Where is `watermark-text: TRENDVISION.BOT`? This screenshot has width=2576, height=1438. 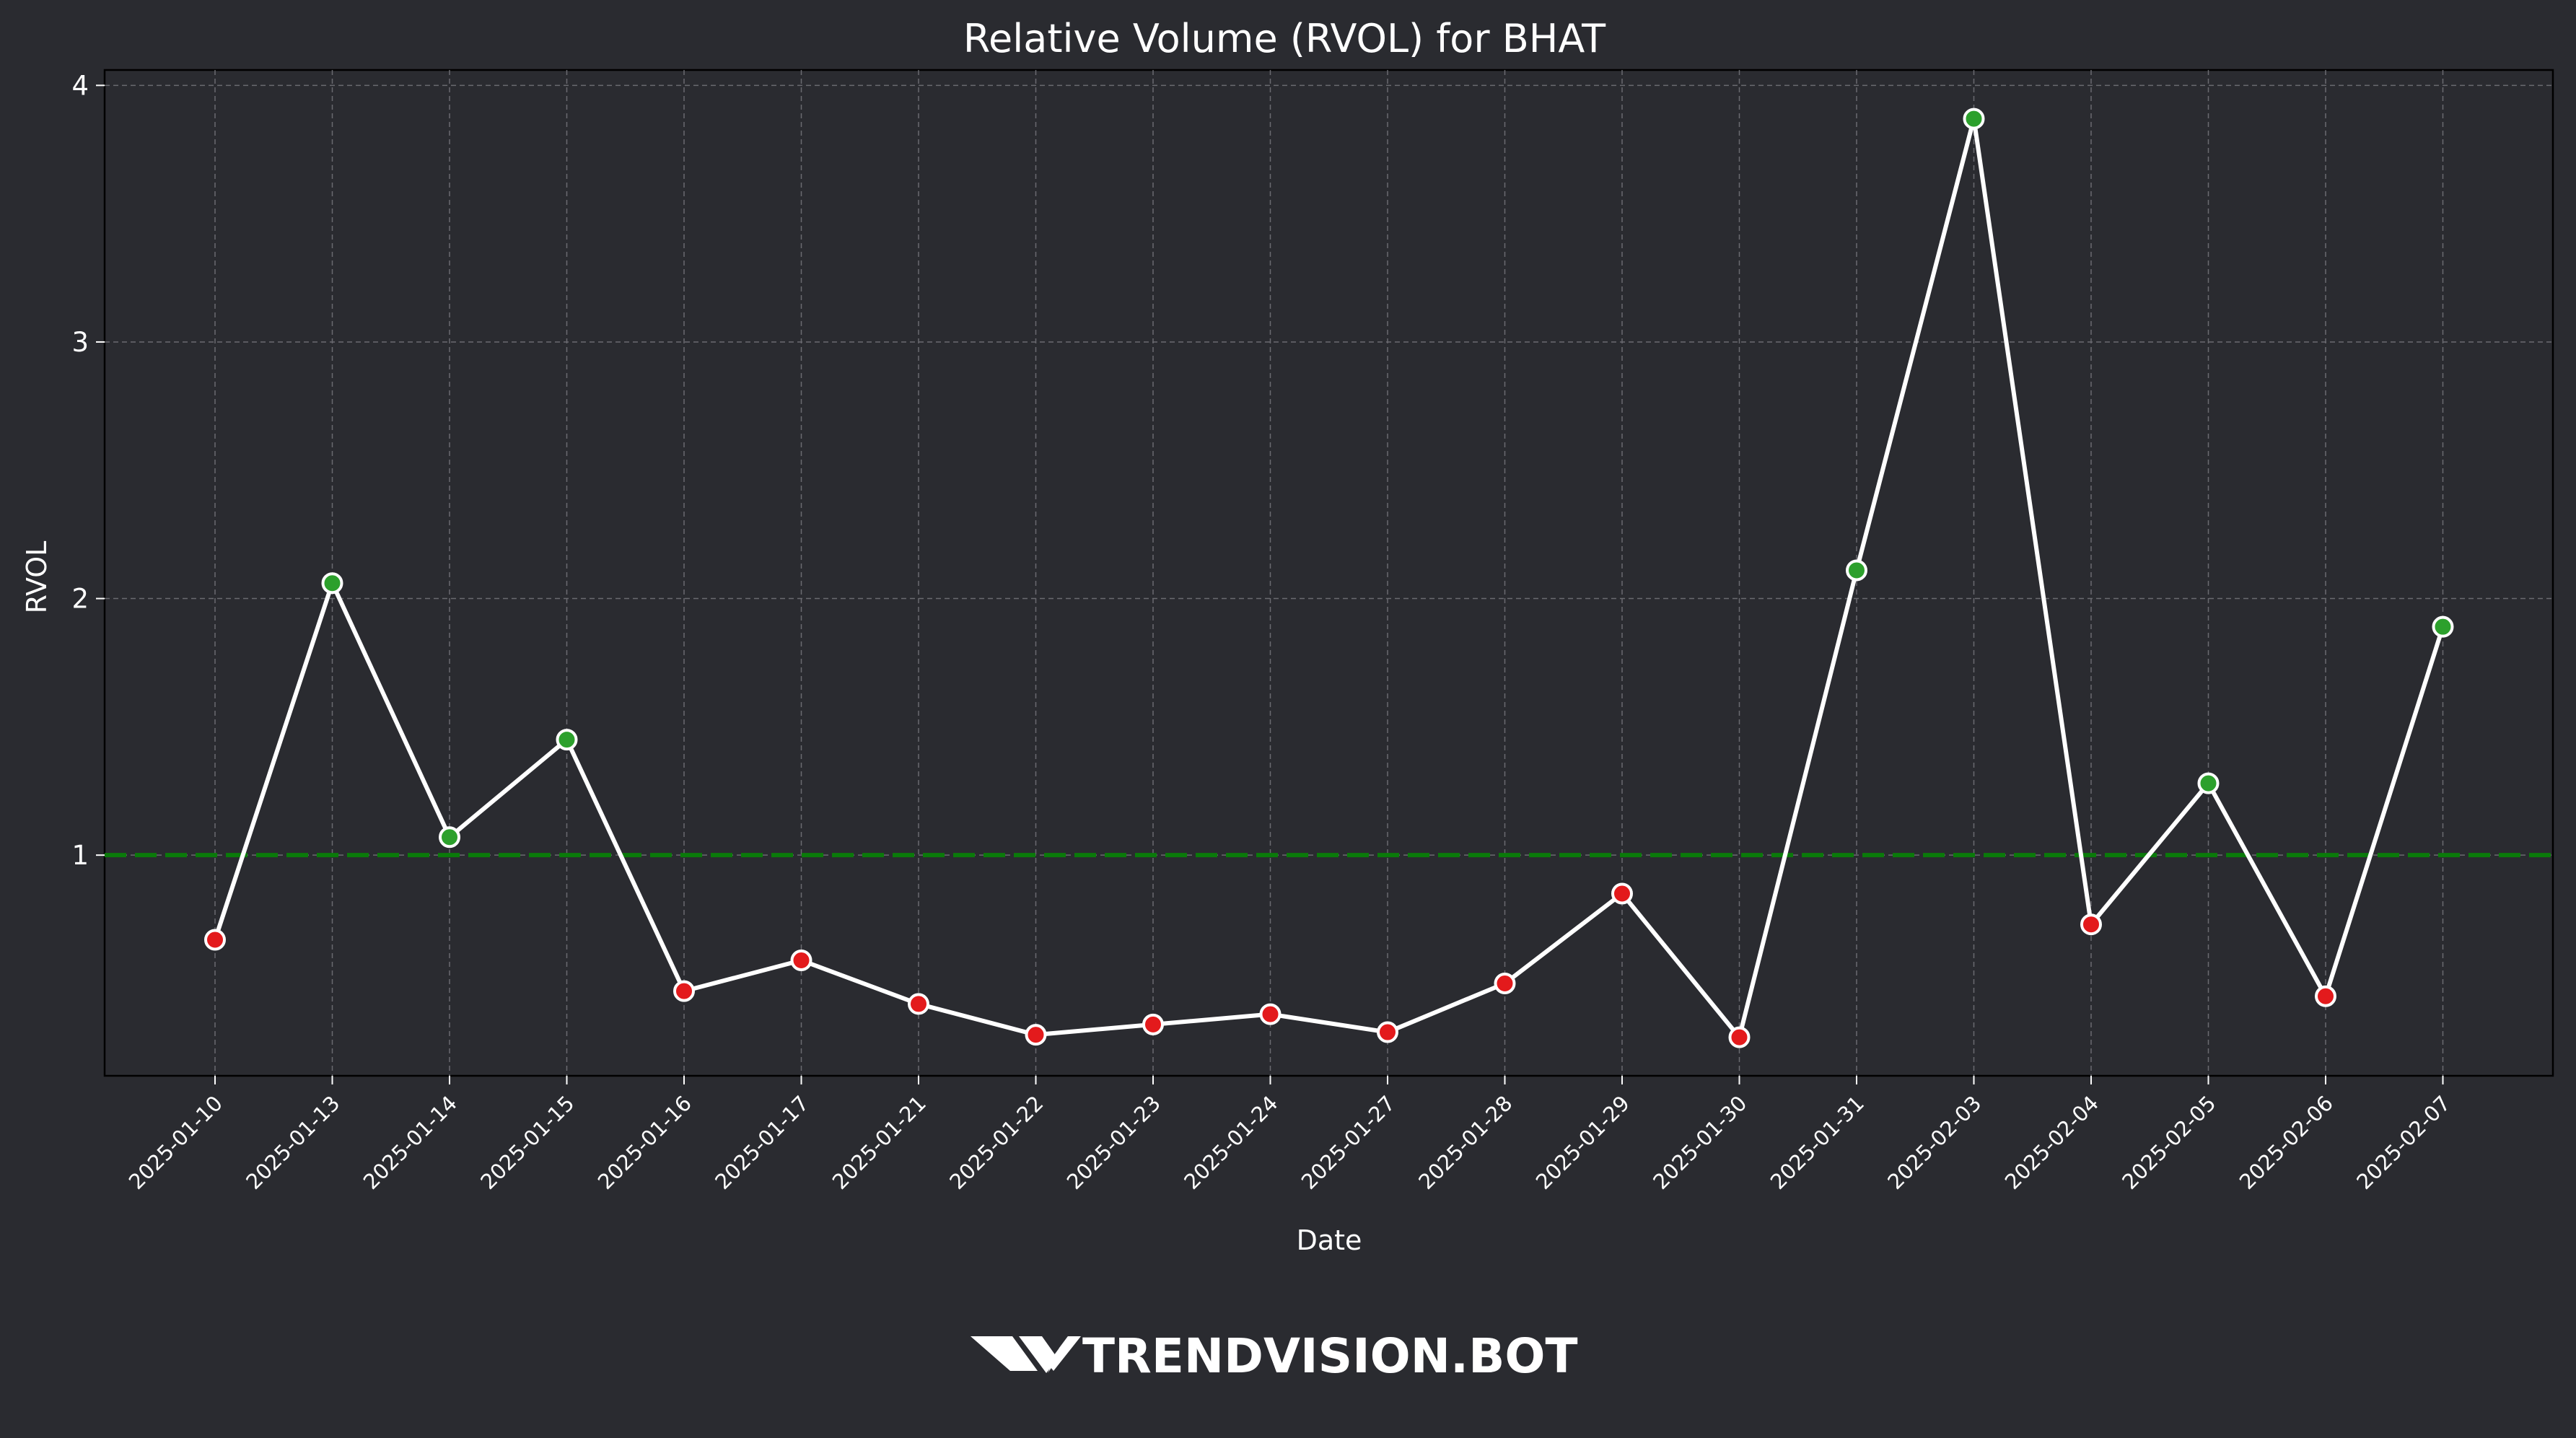 watermark-text: TRENDVISION.BOT is located at coordinates (1330, 1356).